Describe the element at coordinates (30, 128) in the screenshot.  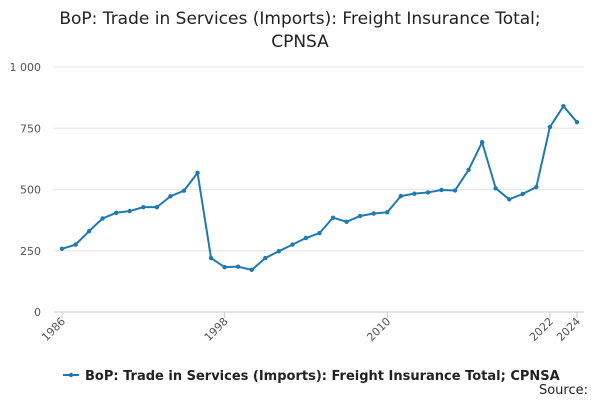
I see `y-tick-label: 750` at that location.